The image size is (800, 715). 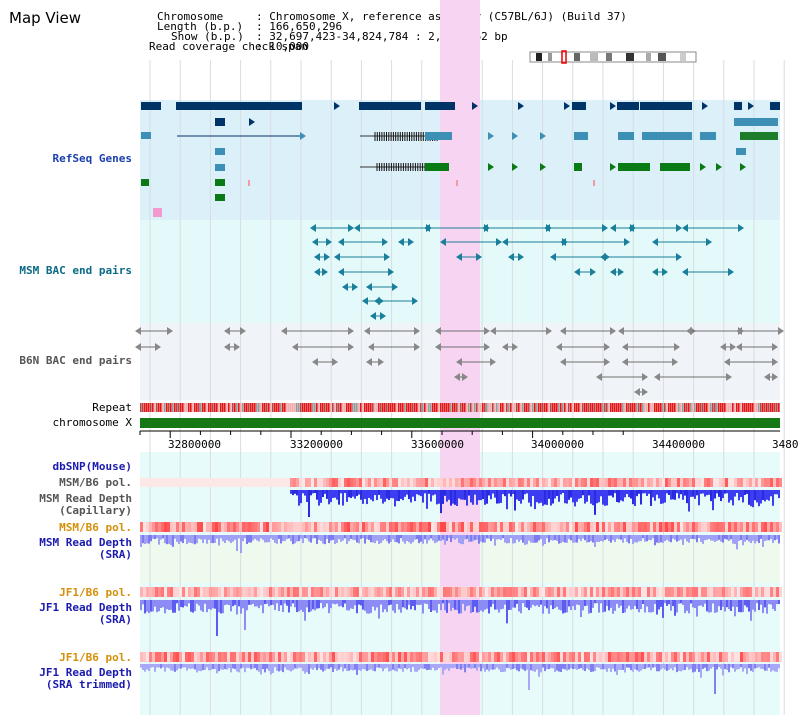 What do you see at coordinates (95, 592) in the screenshot?
I see `jf1-b6-pol-label: JF1/B6 pol.` at bounding box center [95, 592].